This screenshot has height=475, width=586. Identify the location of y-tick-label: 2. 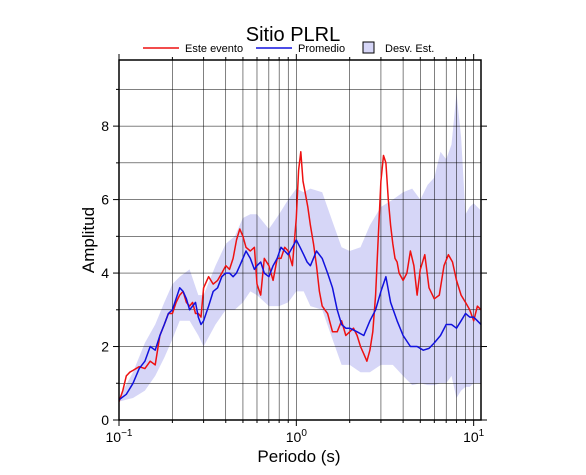
(105, 347).